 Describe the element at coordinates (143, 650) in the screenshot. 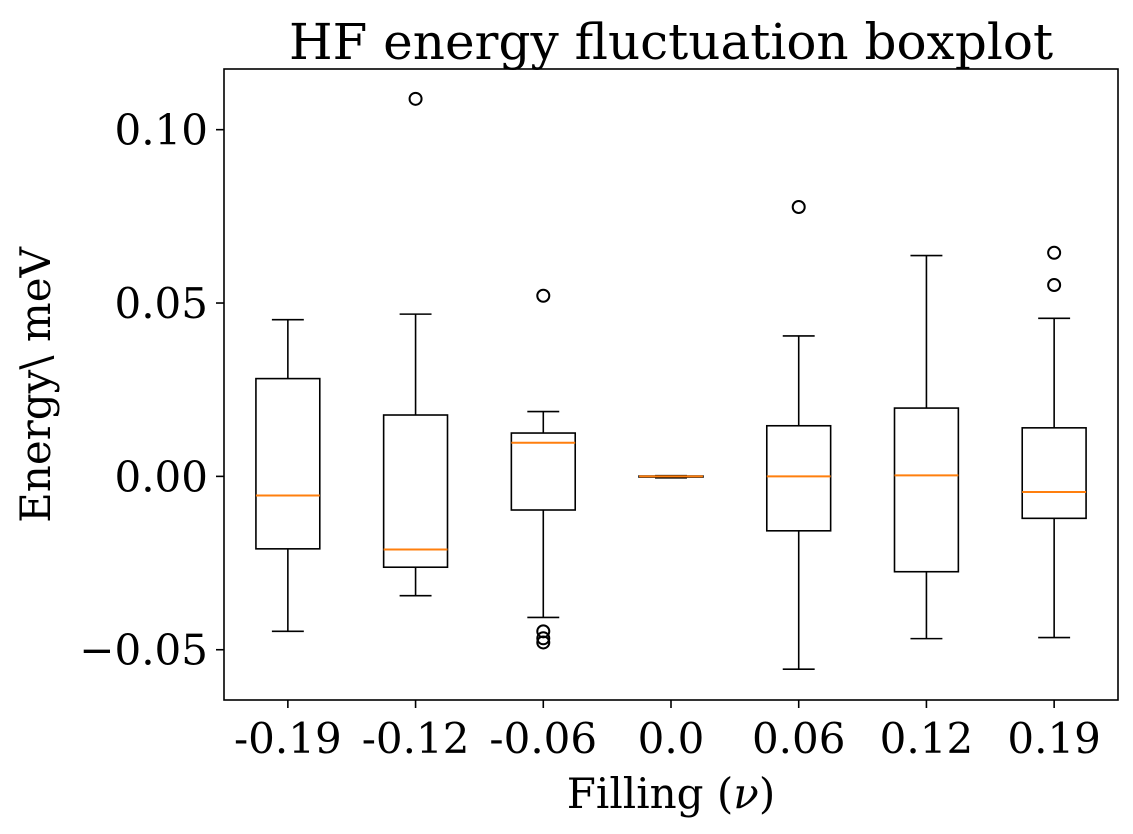

I see `y-tick-label: −0.05` at that location.